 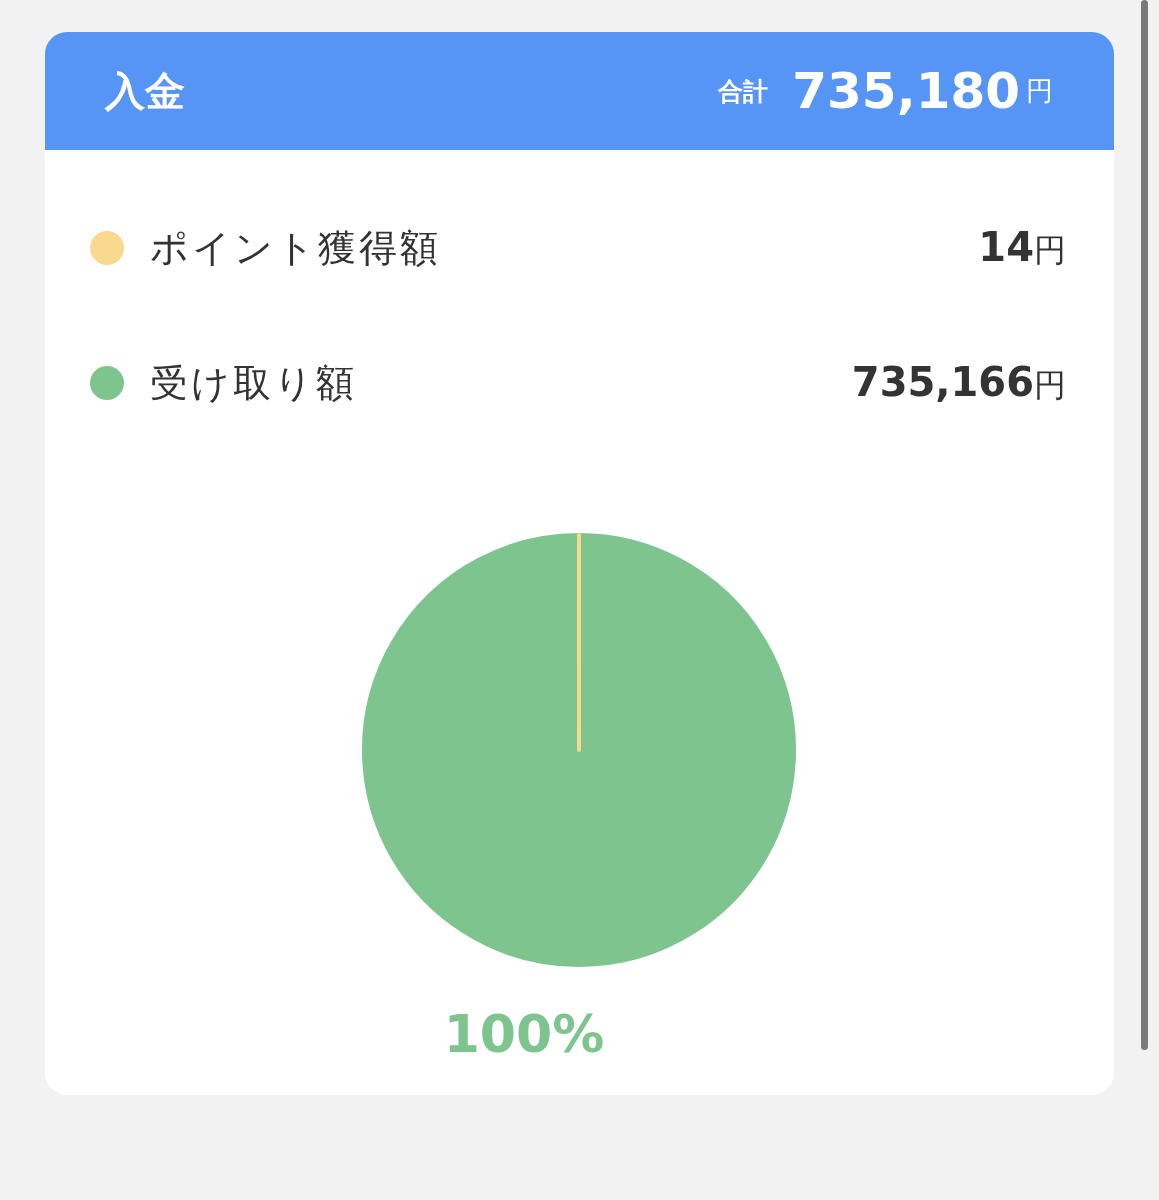 What do you see at coordinates (296, 248) in the screenshot?
I see `legend-label: ポイント獲得額` at bounding box center [296, 248].